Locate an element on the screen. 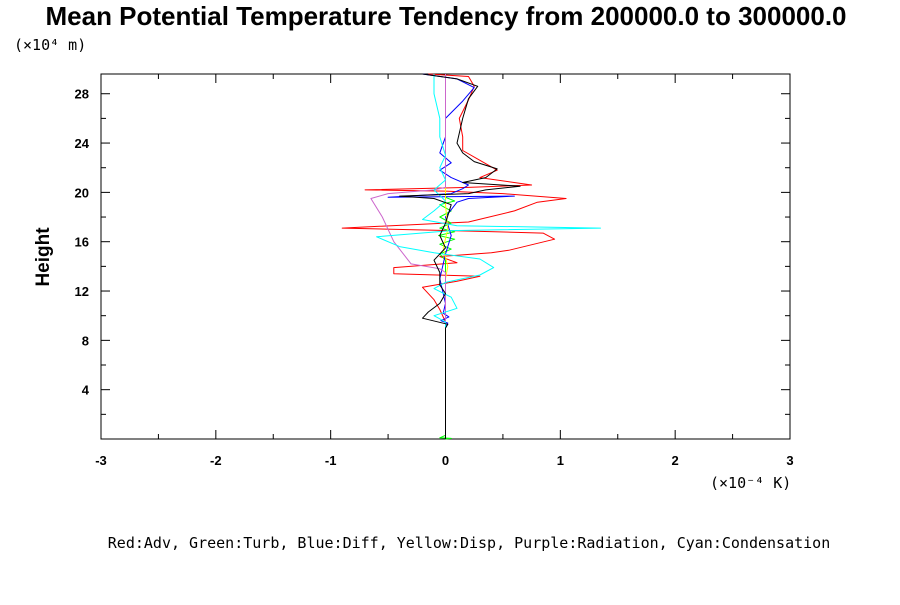  x-tick-label: 0 is located at coordinates (445, 460).